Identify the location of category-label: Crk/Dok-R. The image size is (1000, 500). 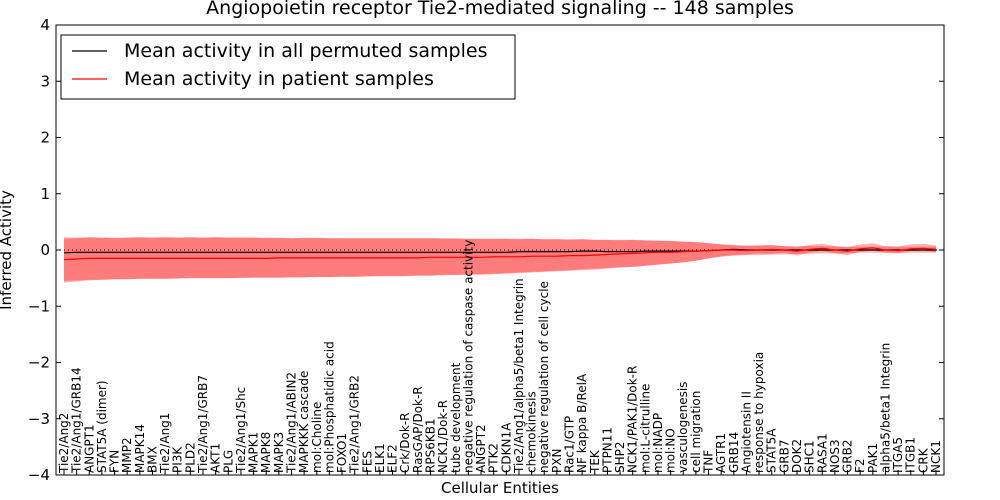
(405, 442).